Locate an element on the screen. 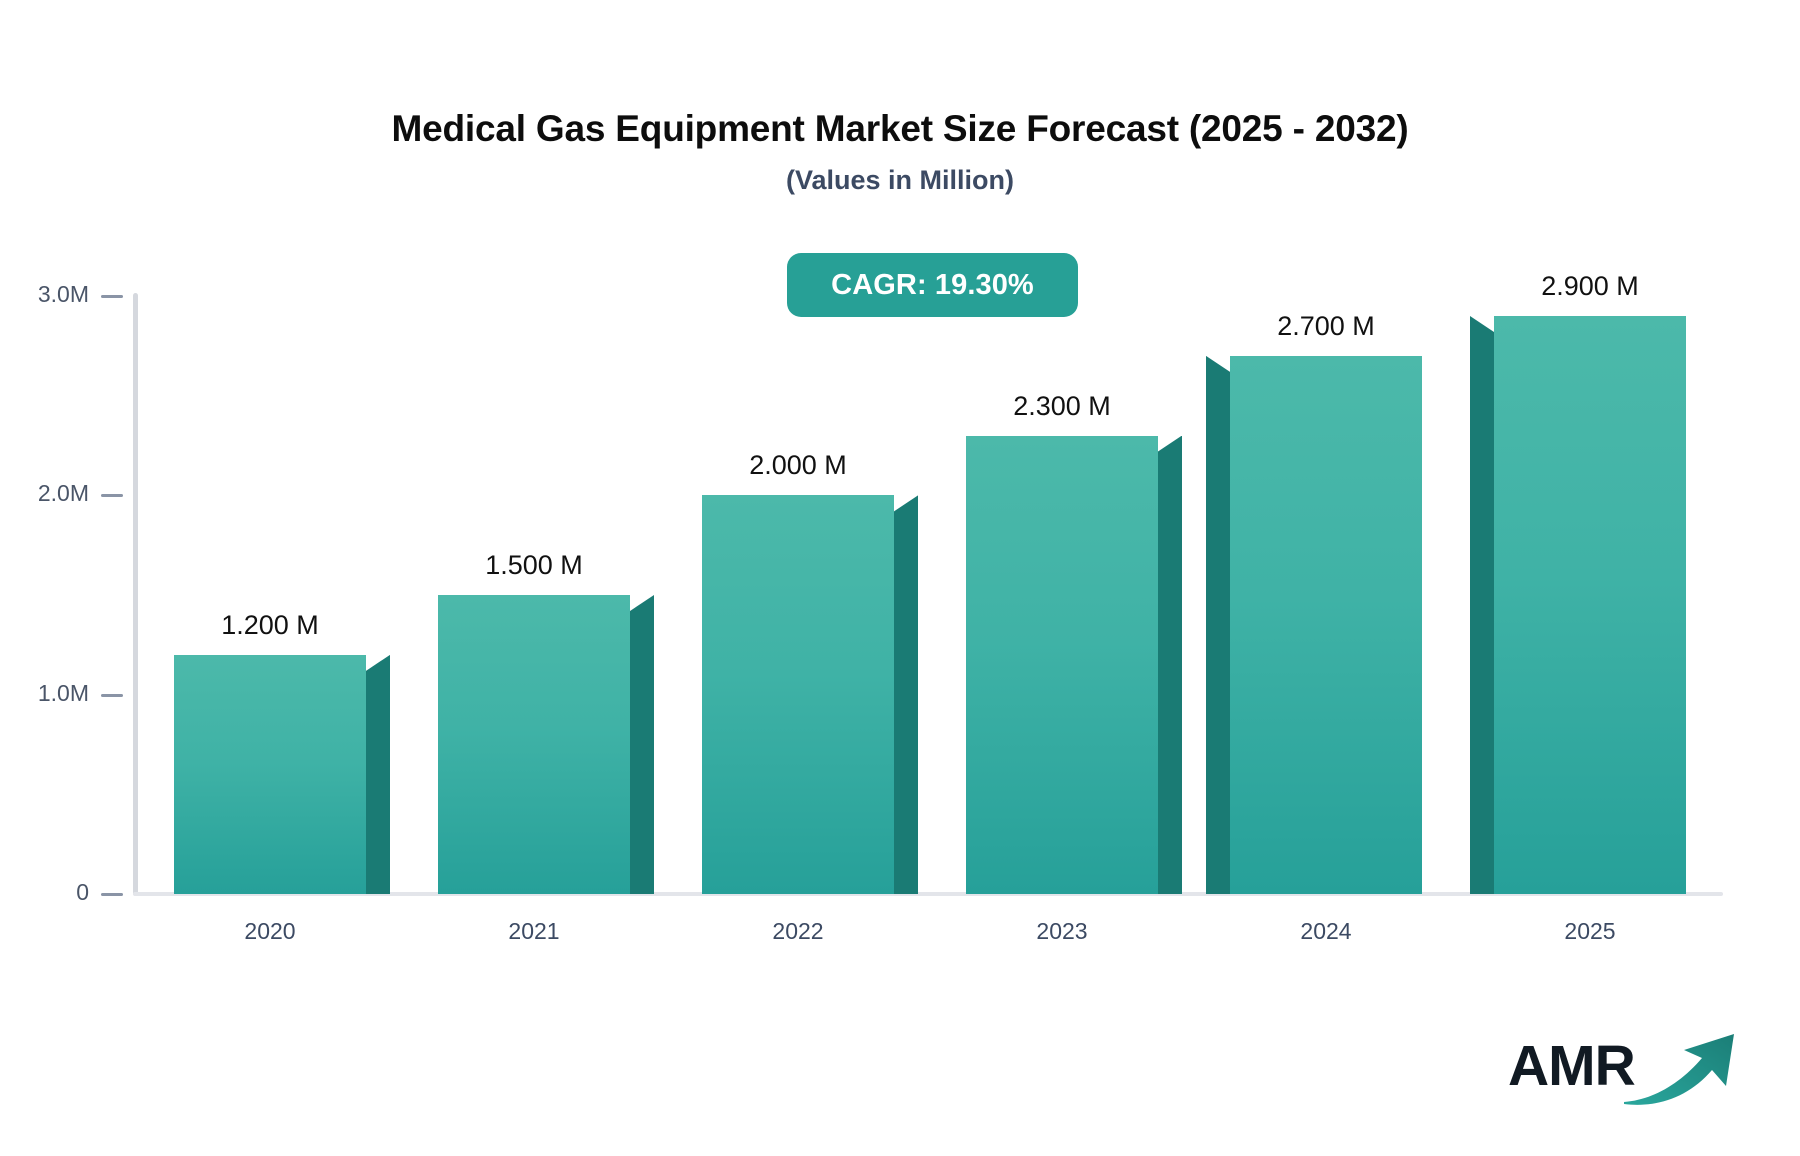 The height and width of the screenshot is (1156, 1800). logo-text: AMR is located at coordinates (1572, 1066).